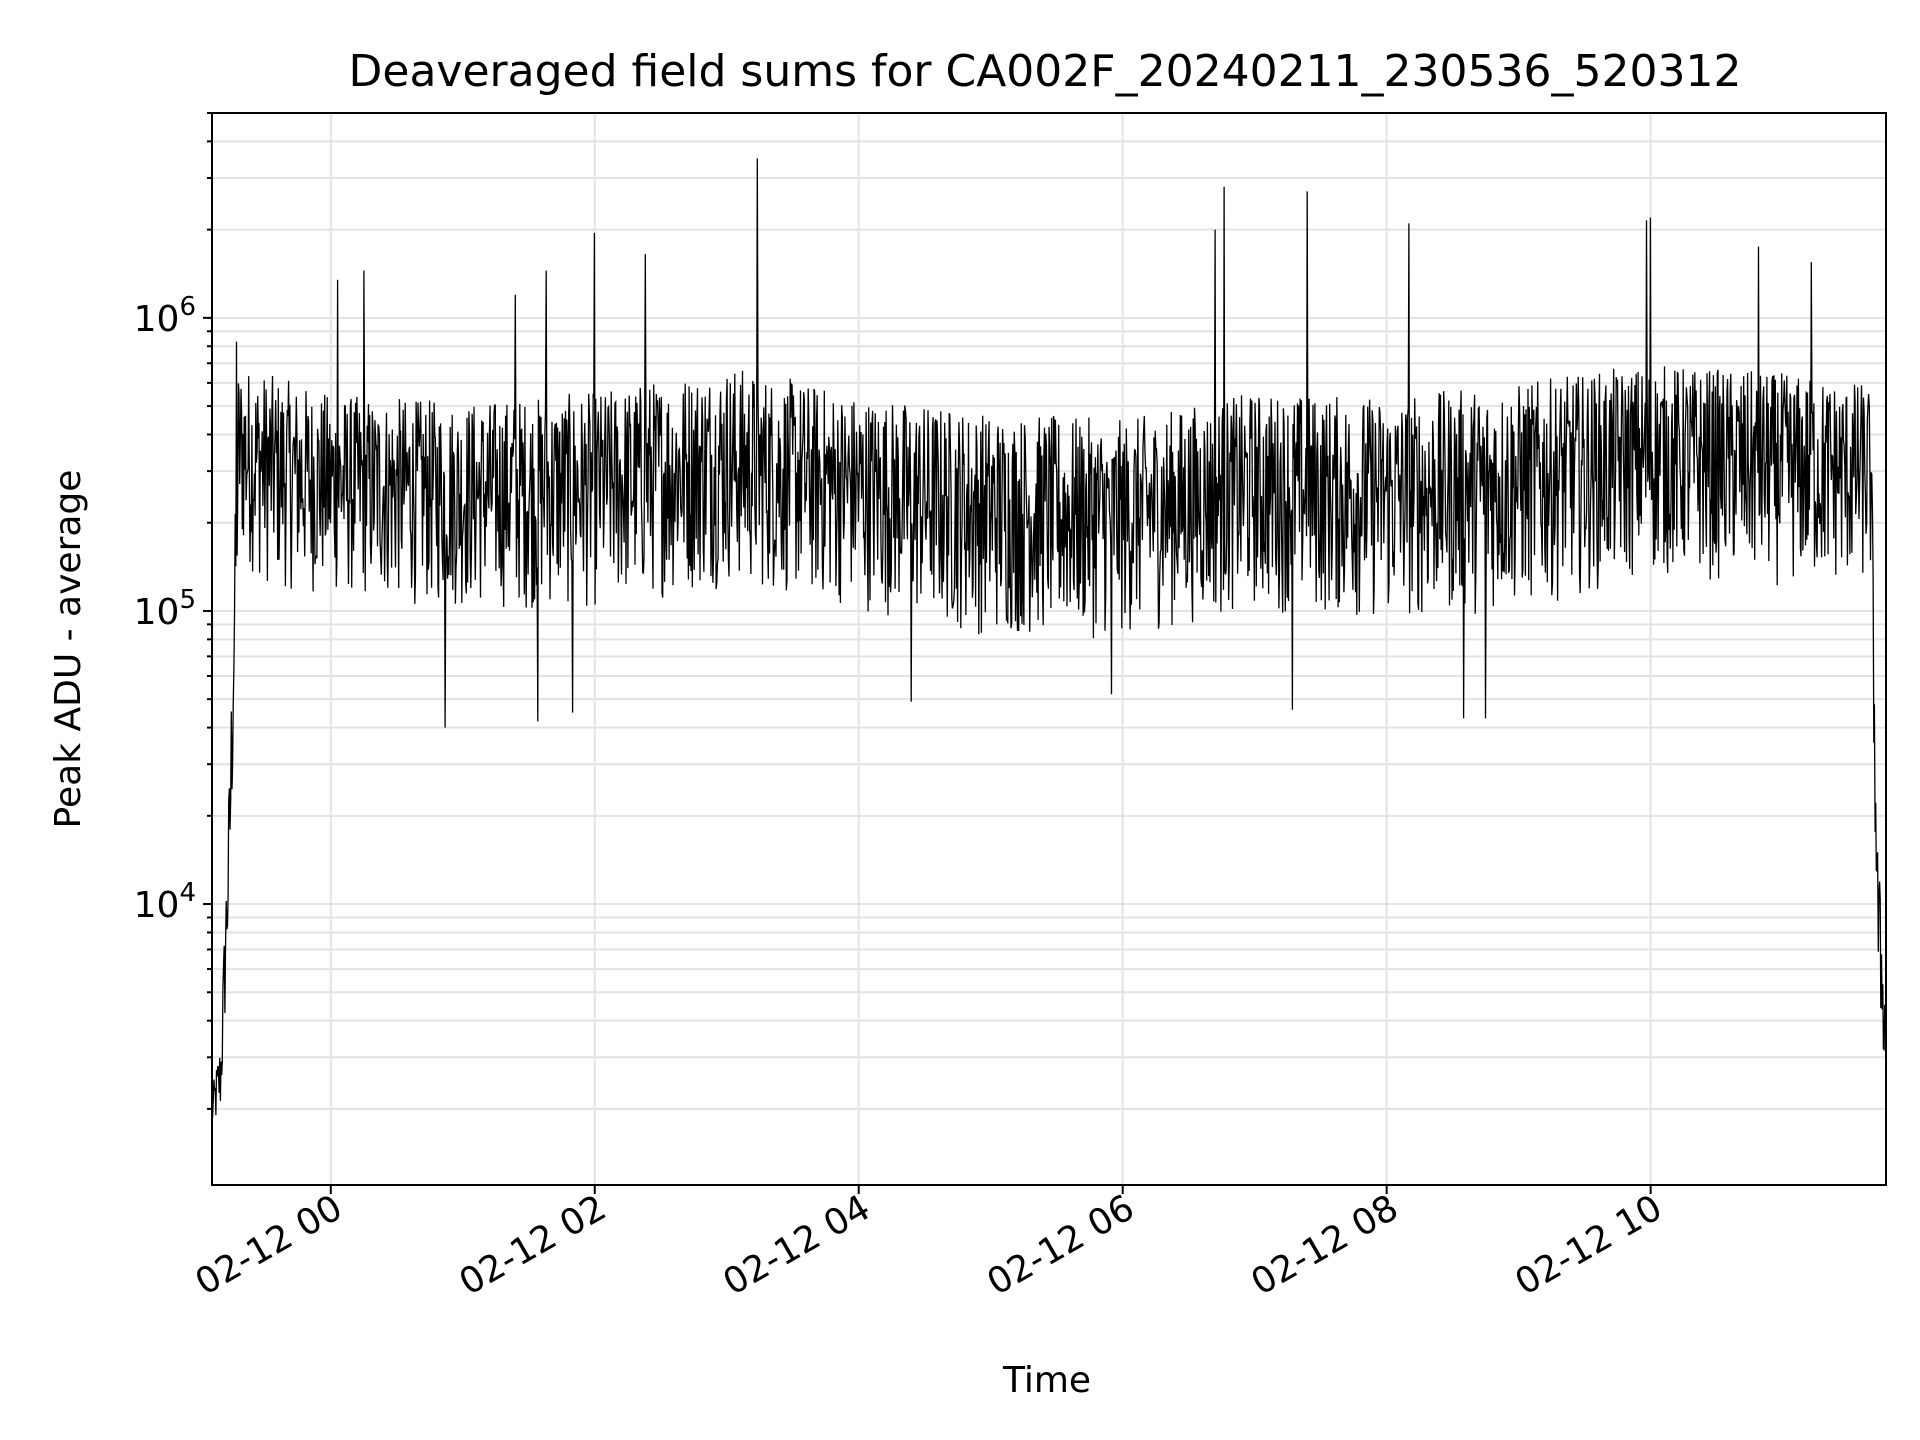 The image size is (1920, 1440). What do you see at coordinates (187, 307) in the screenshot?
I see `y-tick-exponent: 6` at bounding box center [187, 307].